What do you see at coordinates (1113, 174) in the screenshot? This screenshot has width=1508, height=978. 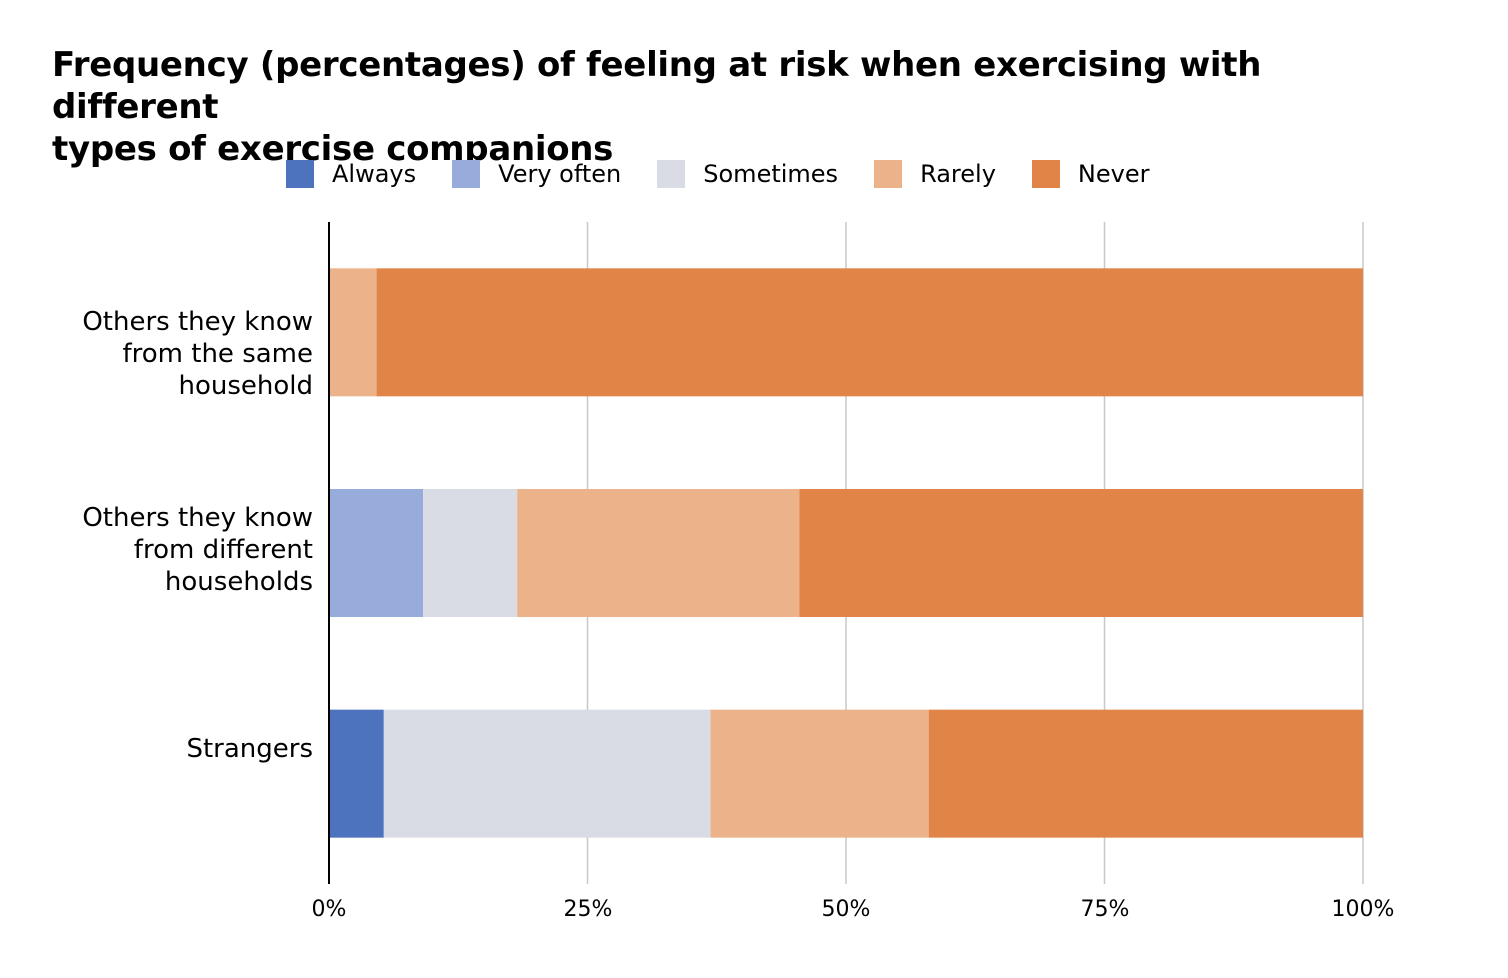 I see `legend-label-never: Never` at bounding box center [1113, 174].